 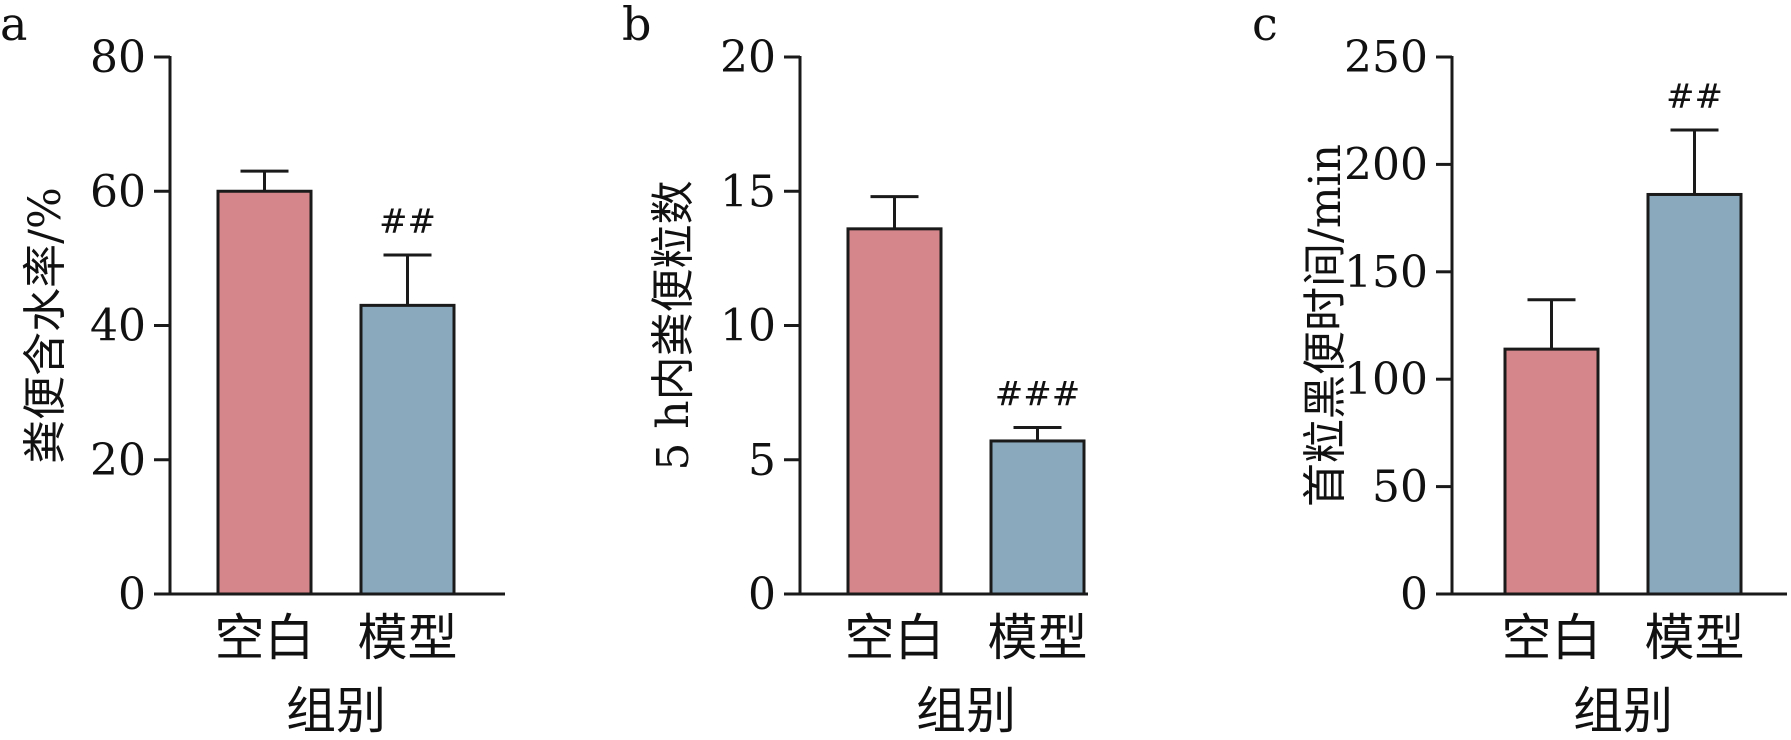 What do you see at coordinates (1265, 25) in the screenshot?
I see `panel-letter: c` at bounding box center [1265, 25].